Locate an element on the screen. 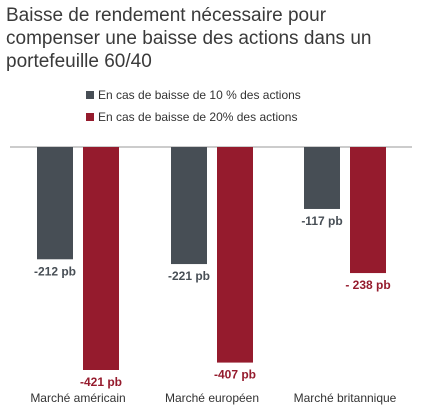 This screenshot has width=430, height=412. legend-item-series-1: En cas de baisse de 10 % des actions is located at coordinates (193, 95).